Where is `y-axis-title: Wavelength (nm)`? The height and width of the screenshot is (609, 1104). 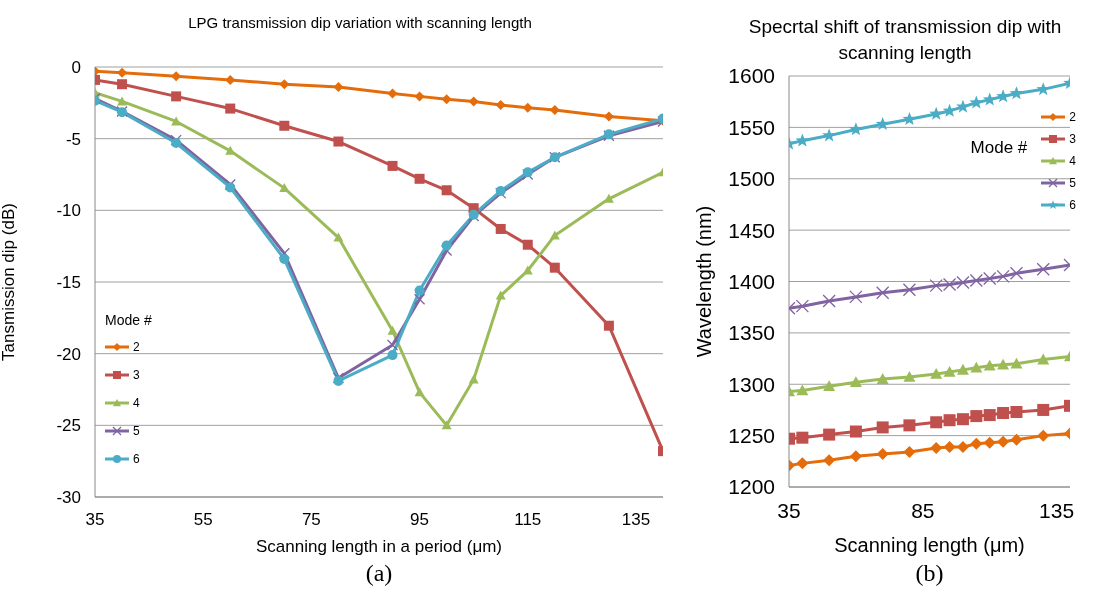
y-axis-title: Wavelength (nm) is located at coordinates (704, 281).